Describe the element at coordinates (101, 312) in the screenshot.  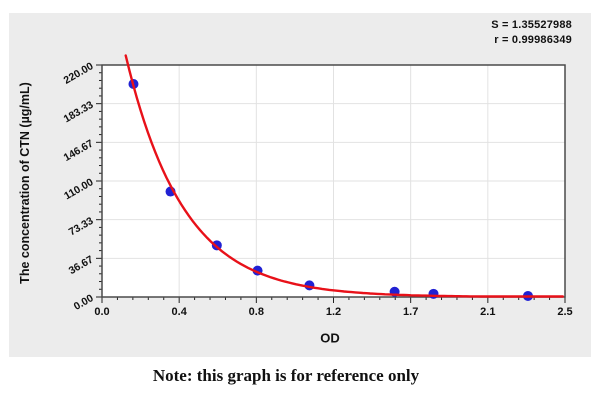
I see `x-tick-label: 0.0` at that location.